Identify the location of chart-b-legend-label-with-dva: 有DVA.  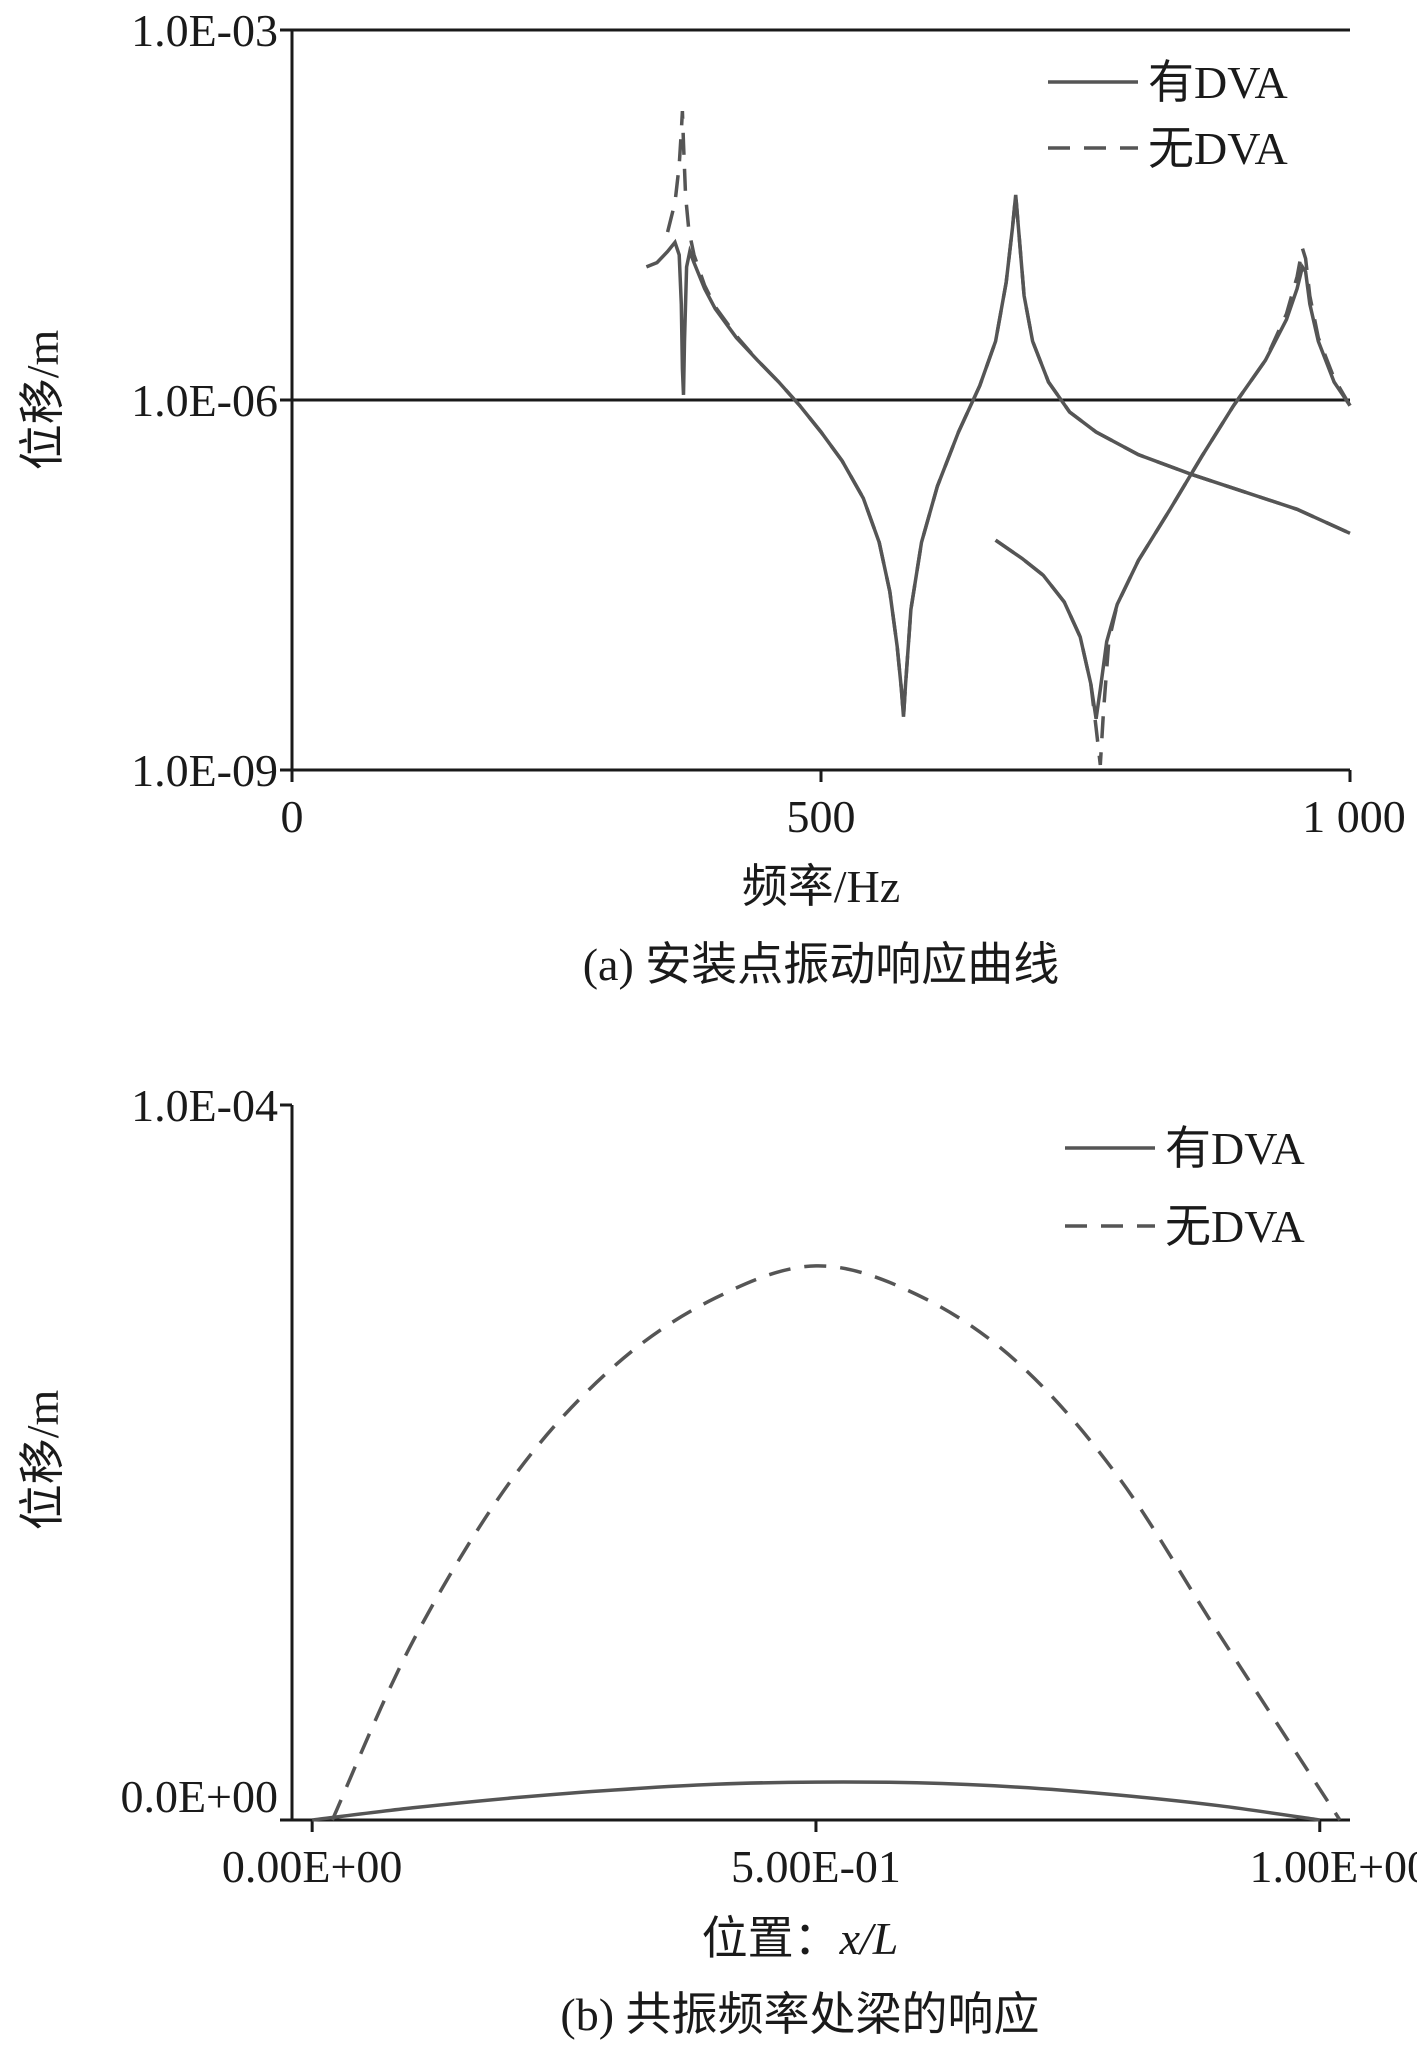
(1235, 1148).